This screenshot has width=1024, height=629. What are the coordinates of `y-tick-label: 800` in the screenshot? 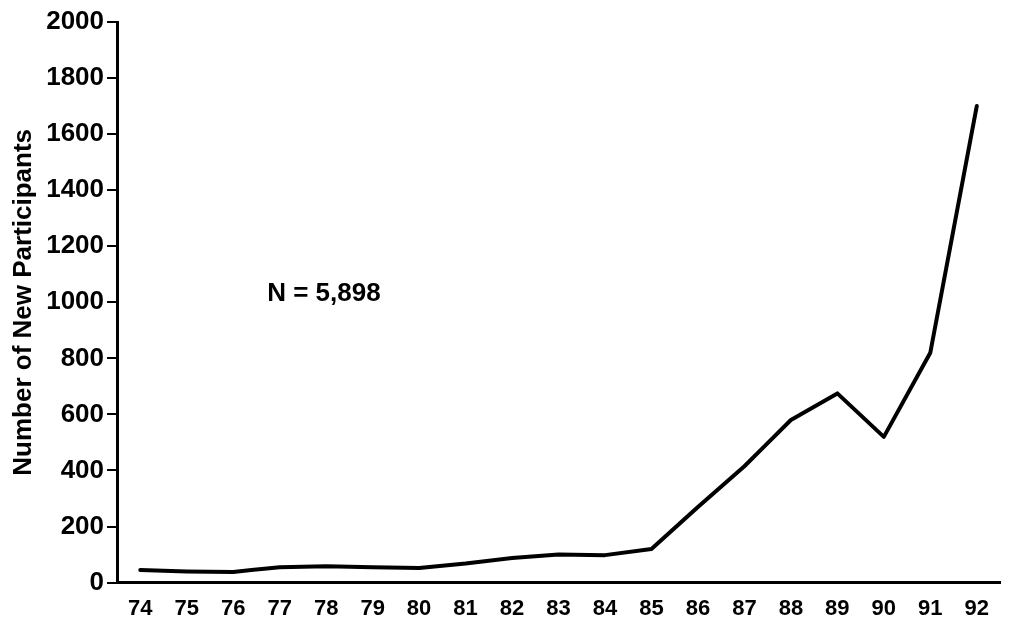 It's located at (82, 356).